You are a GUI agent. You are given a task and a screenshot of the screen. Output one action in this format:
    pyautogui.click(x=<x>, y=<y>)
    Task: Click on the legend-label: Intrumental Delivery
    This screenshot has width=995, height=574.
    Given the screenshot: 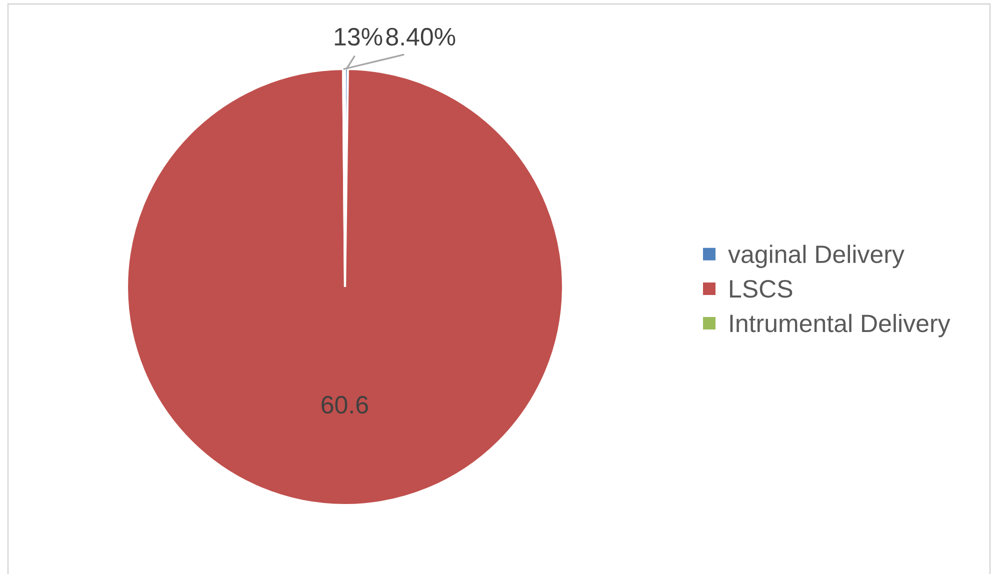 What is the action you would take?
    pyautogui.click(x=840, y=326)
    